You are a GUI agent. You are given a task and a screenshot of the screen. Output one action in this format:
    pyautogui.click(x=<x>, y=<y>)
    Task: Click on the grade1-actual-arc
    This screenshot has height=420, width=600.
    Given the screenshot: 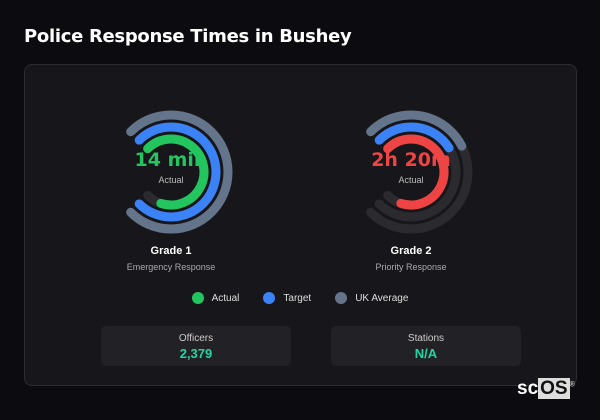 What is the action you would take?
    pyautogui.click(x=176, y=172)
    